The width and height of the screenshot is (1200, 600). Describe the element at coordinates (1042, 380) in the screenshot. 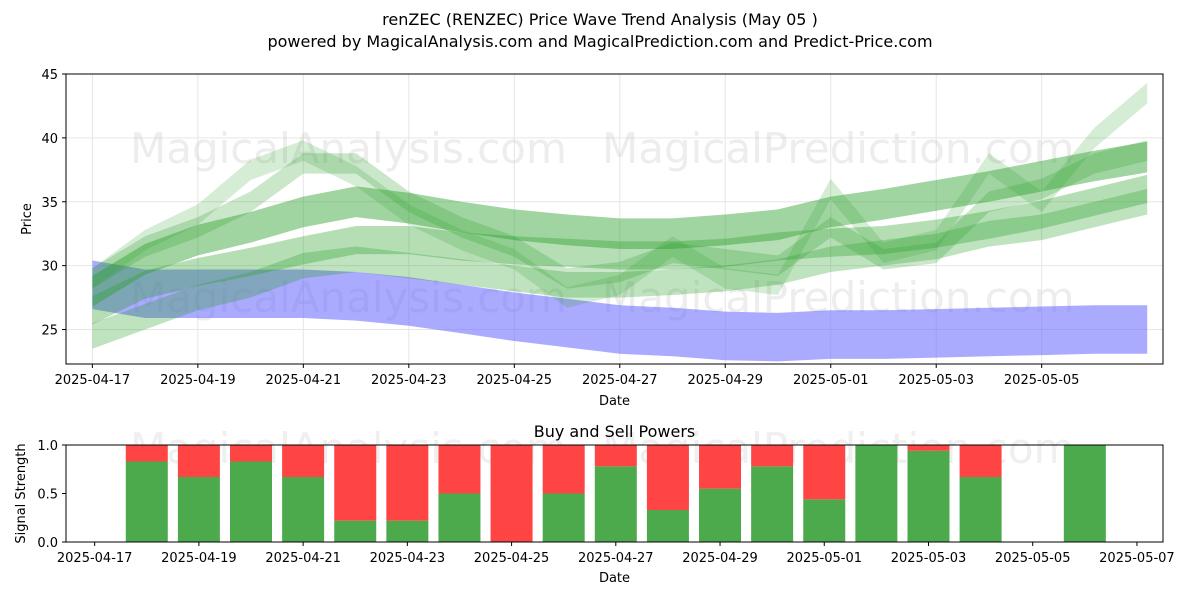

I see `price-xtick-label: 2025-05-05` at that location.